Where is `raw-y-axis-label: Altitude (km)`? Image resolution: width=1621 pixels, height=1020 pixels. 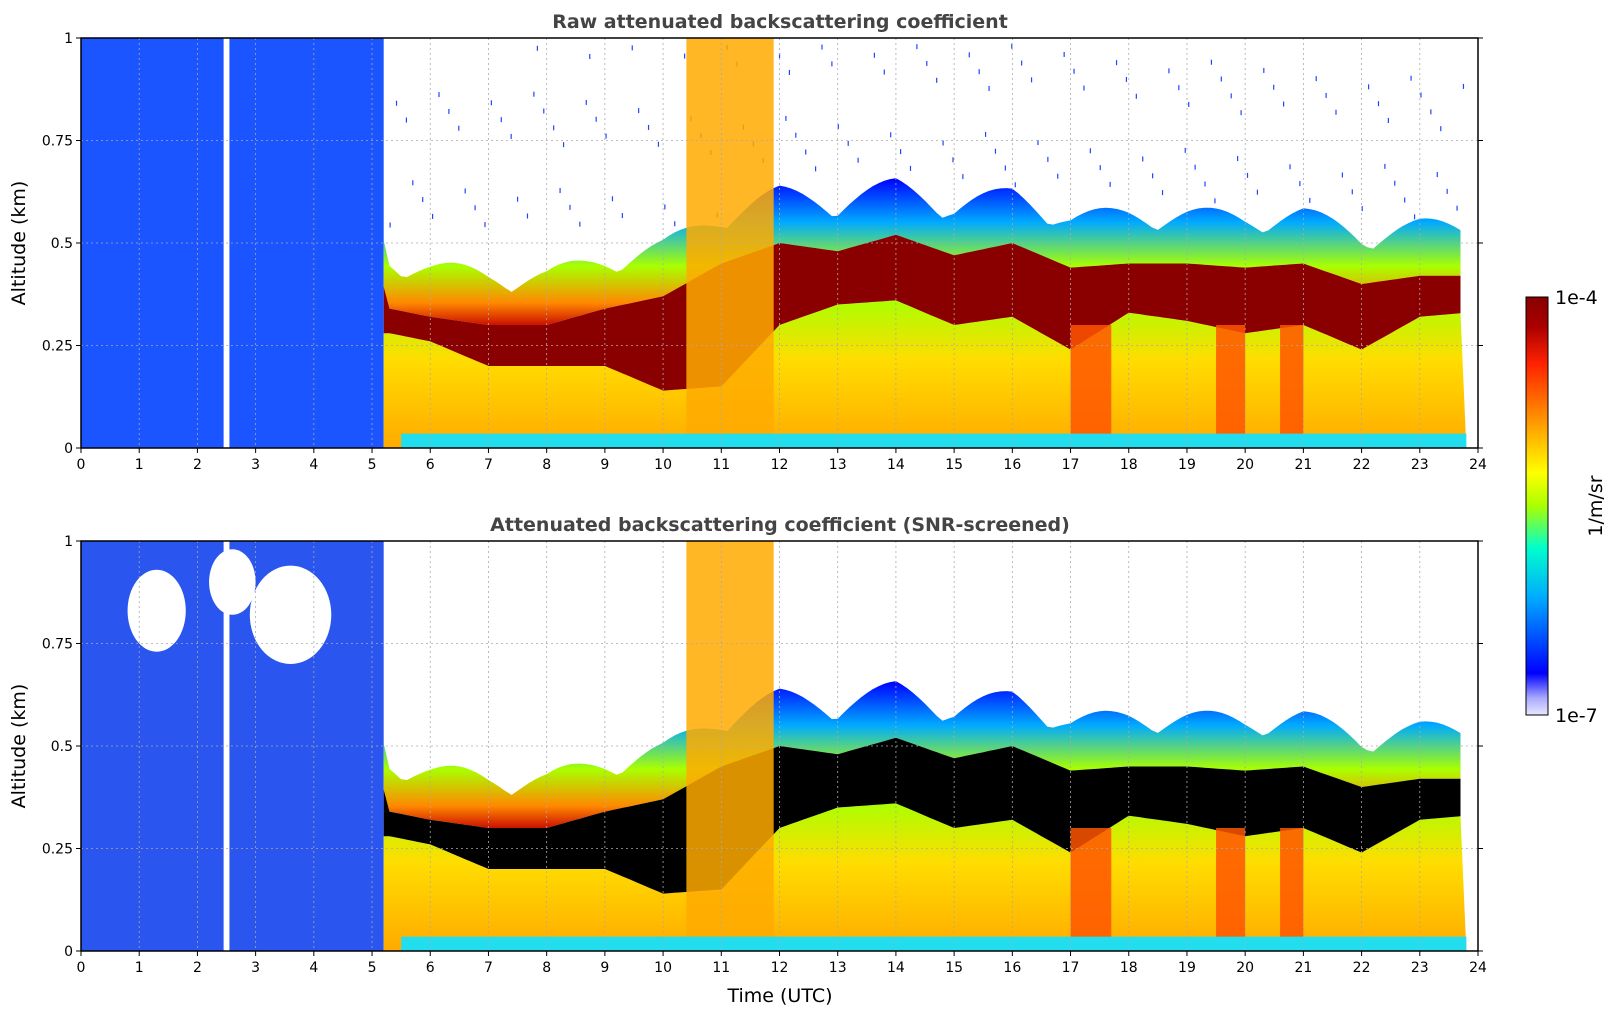 raw-y-axis-label: Altitude (km) is located at coordinates (19, 243).